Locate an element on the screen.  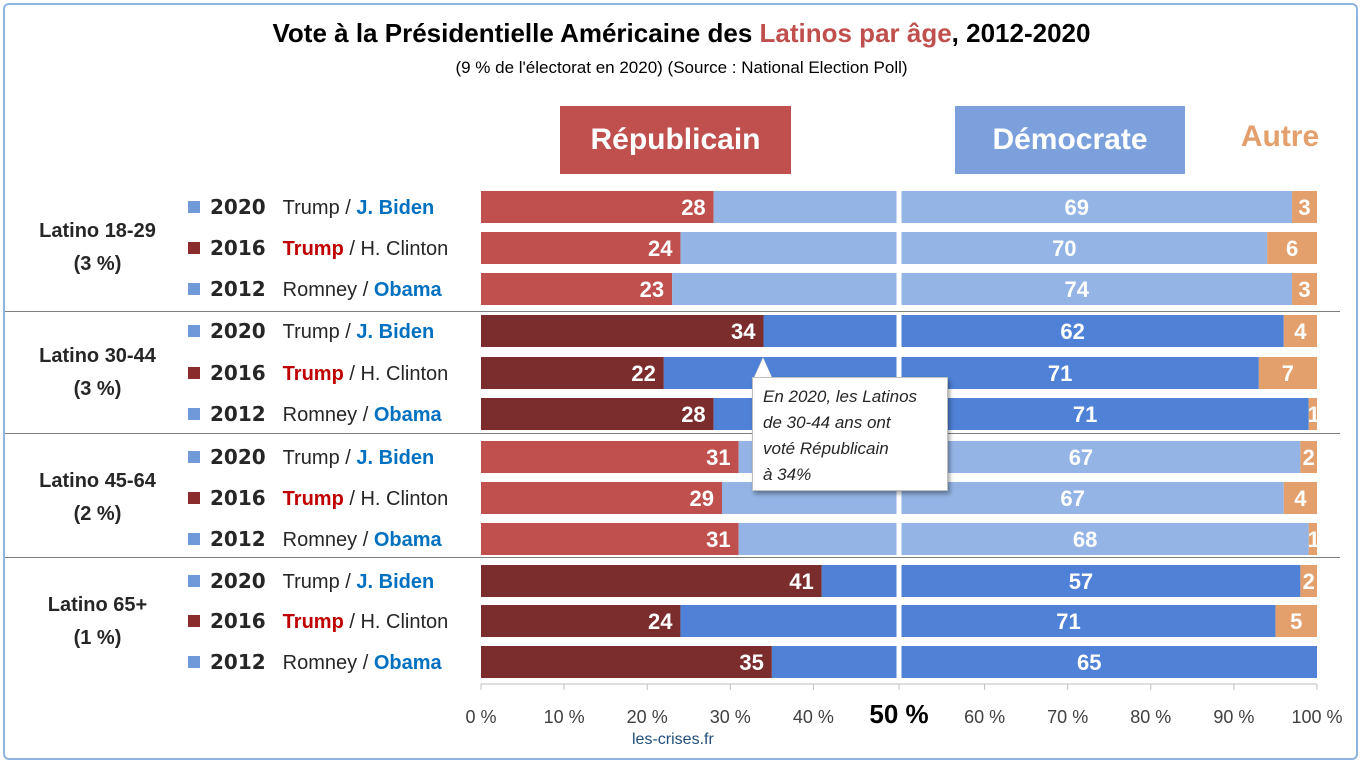
label-republican-value: 23 is located at coordinates (652, 289).